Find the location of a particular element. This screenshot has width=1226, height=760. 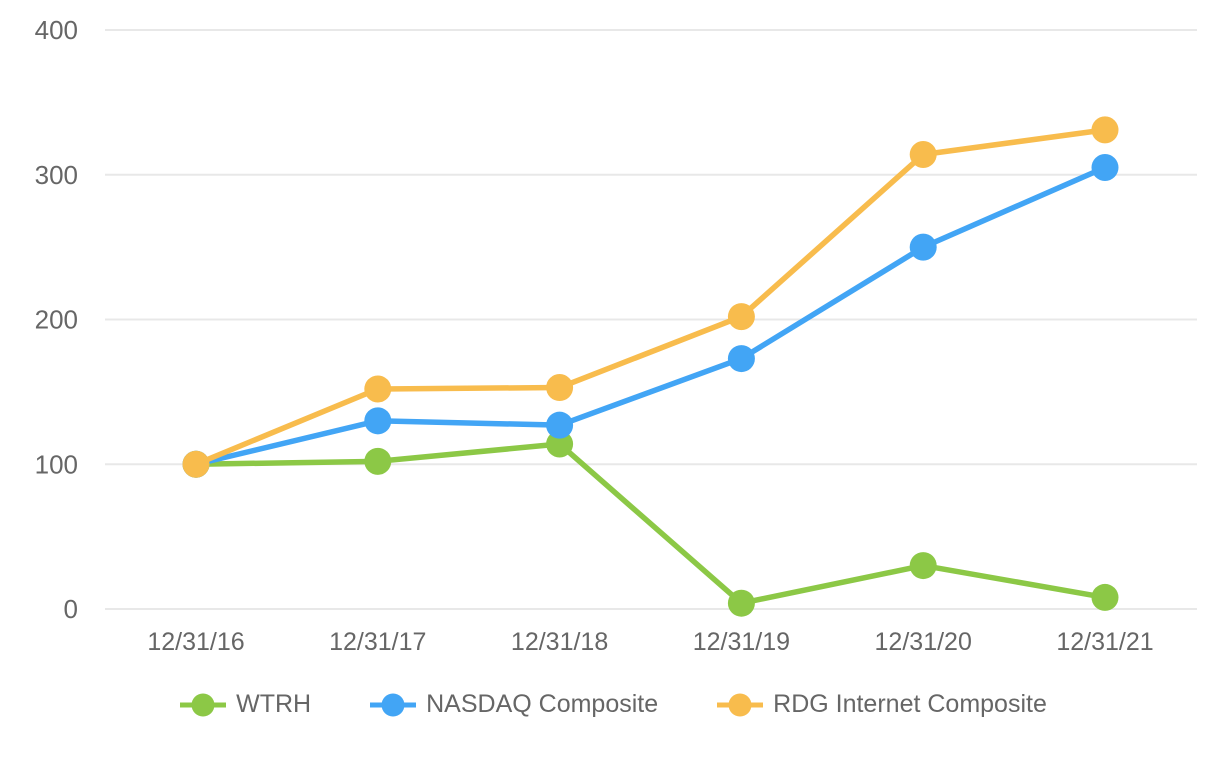

y-axis-tick-label: 400 is located at coordinates (56, 30).